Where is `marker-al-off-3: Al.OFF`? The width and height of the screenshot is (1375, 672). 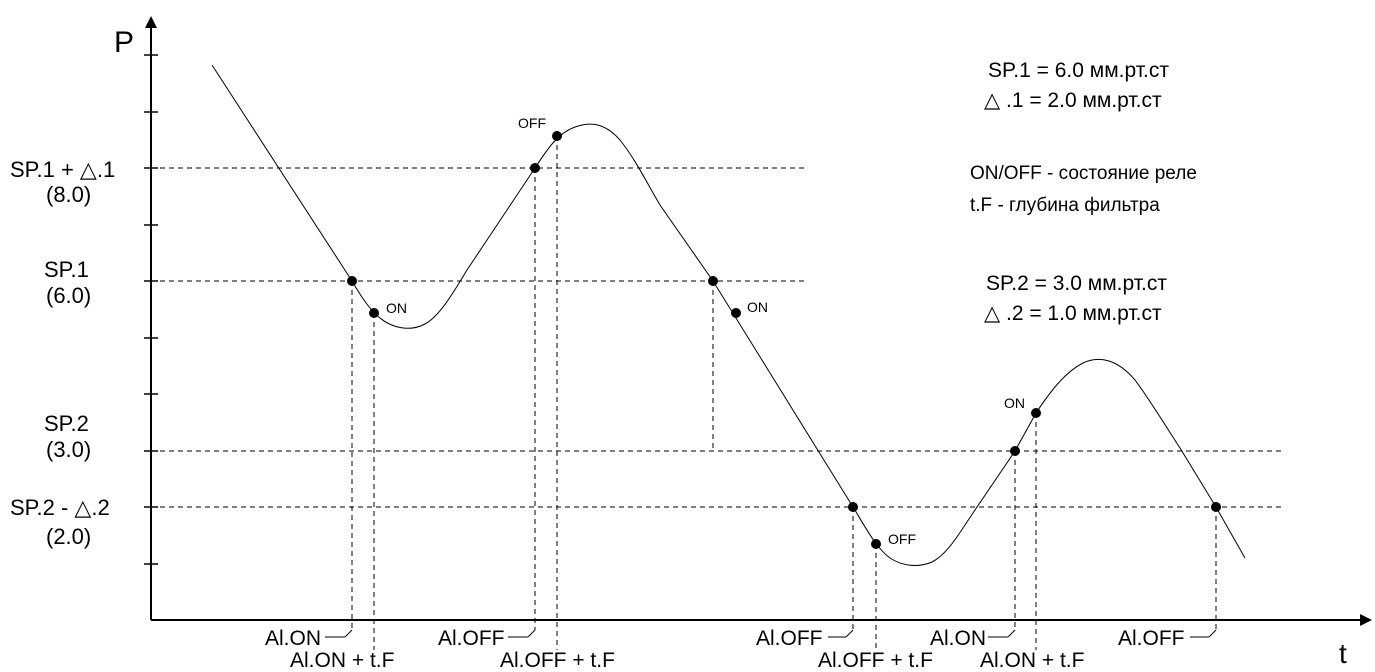
marker-al-off-3: Al.OFF is located at coordinates (1151, 638).